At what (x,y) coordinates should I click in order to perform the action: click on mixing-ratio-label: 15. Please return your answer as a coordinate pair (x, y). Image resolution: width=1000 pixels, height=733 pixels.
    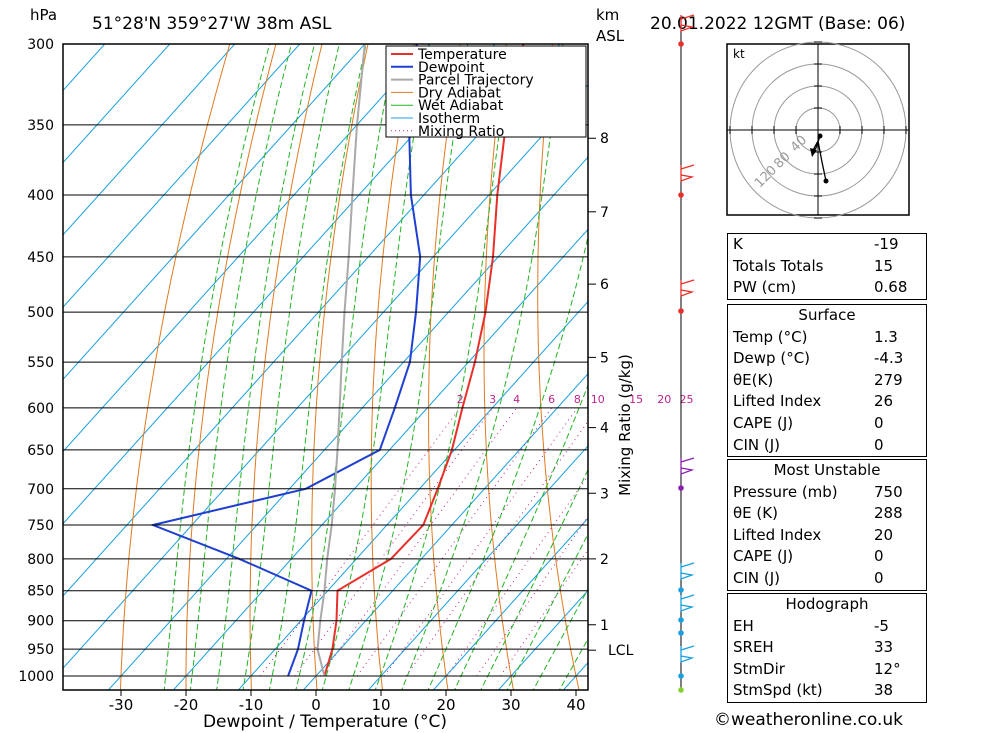
    Looking at the image, I should click on (636, 399).